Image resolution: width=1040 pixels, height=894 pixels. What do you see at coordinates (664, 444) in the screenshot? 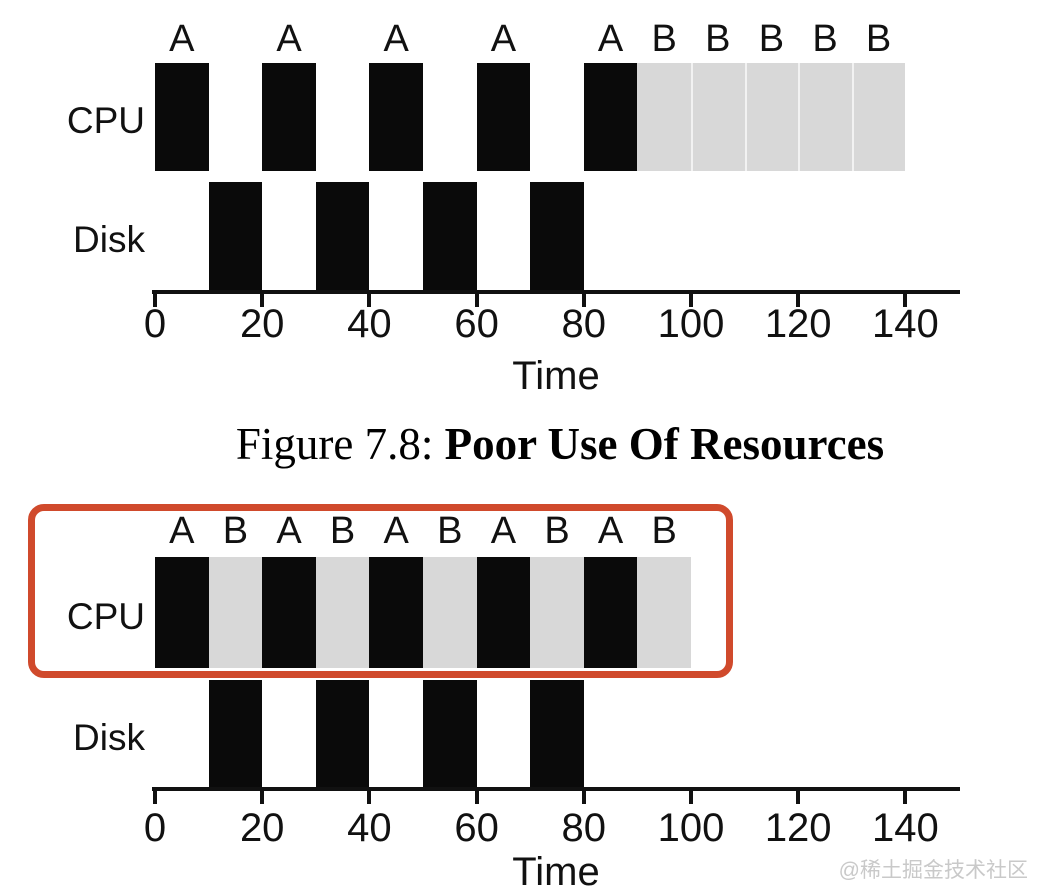
I see `figure-title: Poor Use Of Resources` at bounding box center [664, 444].